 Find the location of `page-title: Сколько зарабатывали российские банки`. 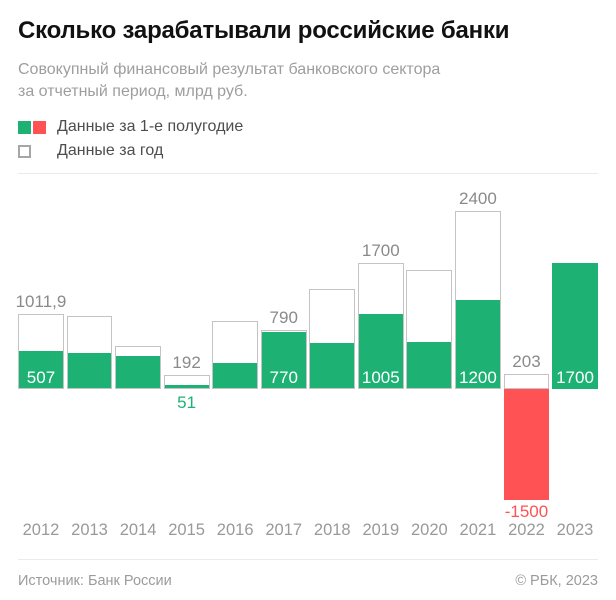

page-title: Сколько зарабатывали российские банки is located at coordinates (264, 30).